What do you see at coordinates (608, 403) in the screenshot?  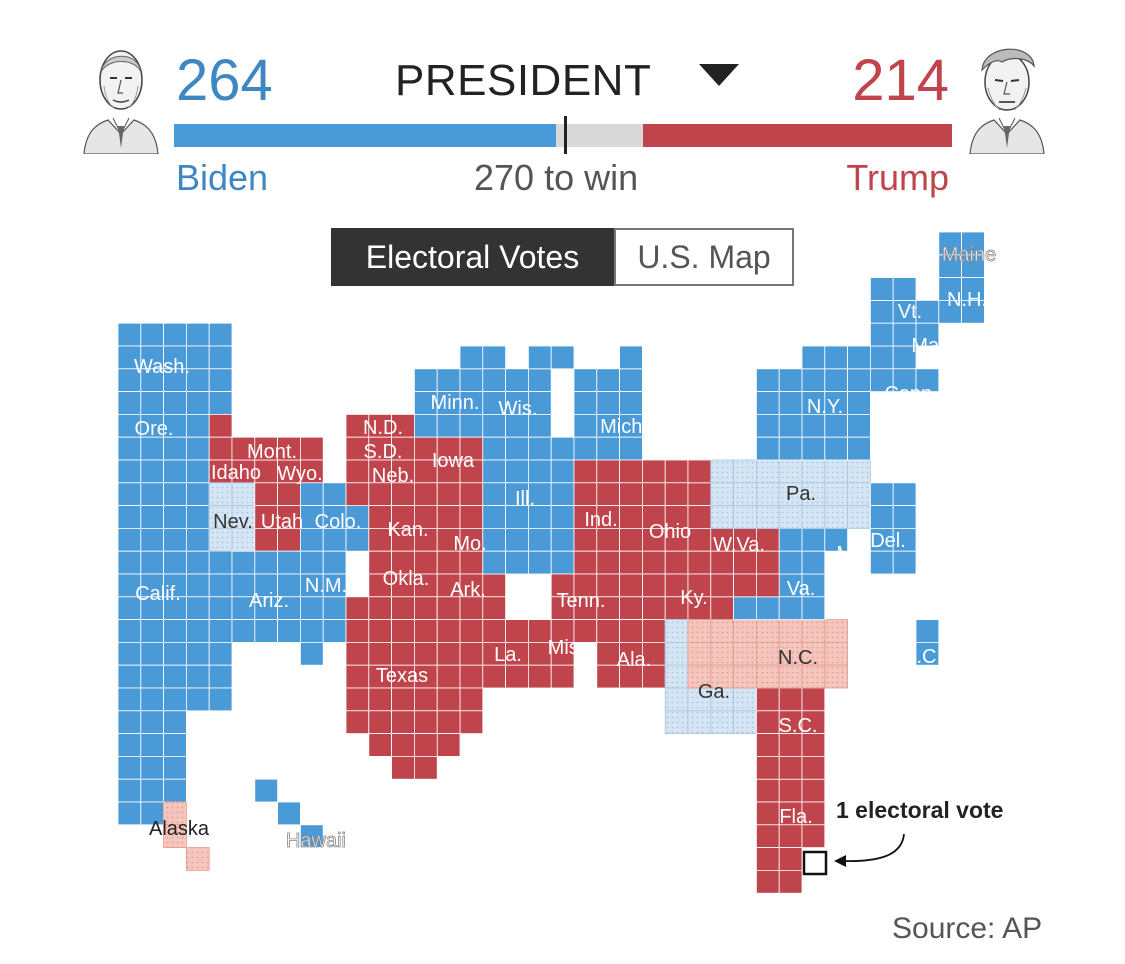 I see `state-cells-mi` at bounding box center [608, 403].